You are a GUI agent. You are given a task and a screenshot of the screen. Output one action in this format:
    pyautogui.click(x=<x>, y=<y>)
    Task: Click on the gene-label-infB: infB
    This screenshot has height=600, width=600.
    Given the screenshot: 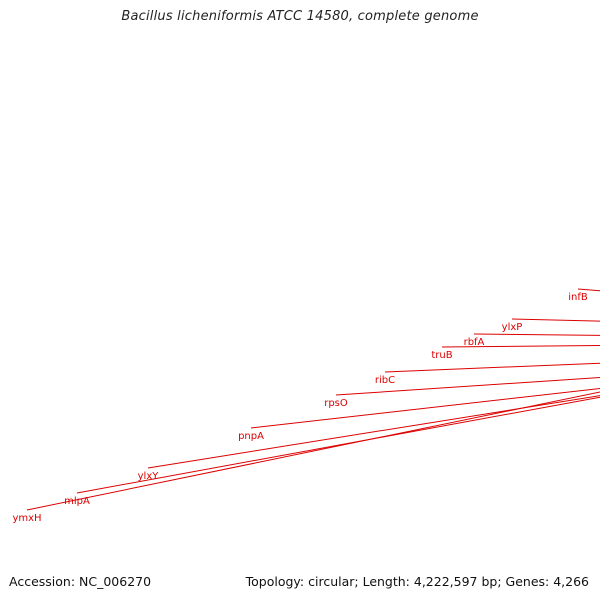 What is the action you would take?
    pyautogui.click(x=578, y=297)
    